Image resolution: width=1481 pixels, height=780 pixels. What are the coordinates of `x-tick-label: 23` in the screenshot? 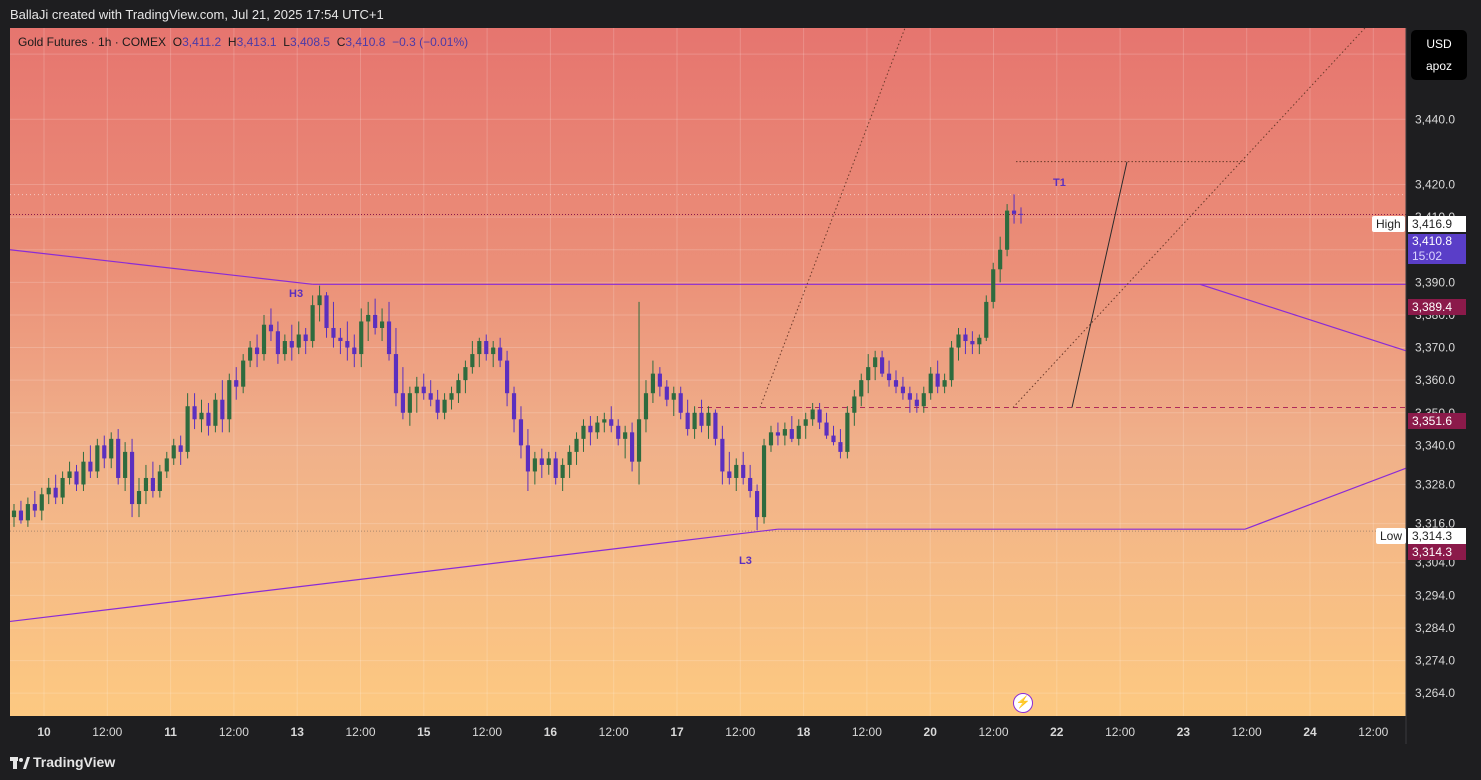 It's located at (1184, 732).